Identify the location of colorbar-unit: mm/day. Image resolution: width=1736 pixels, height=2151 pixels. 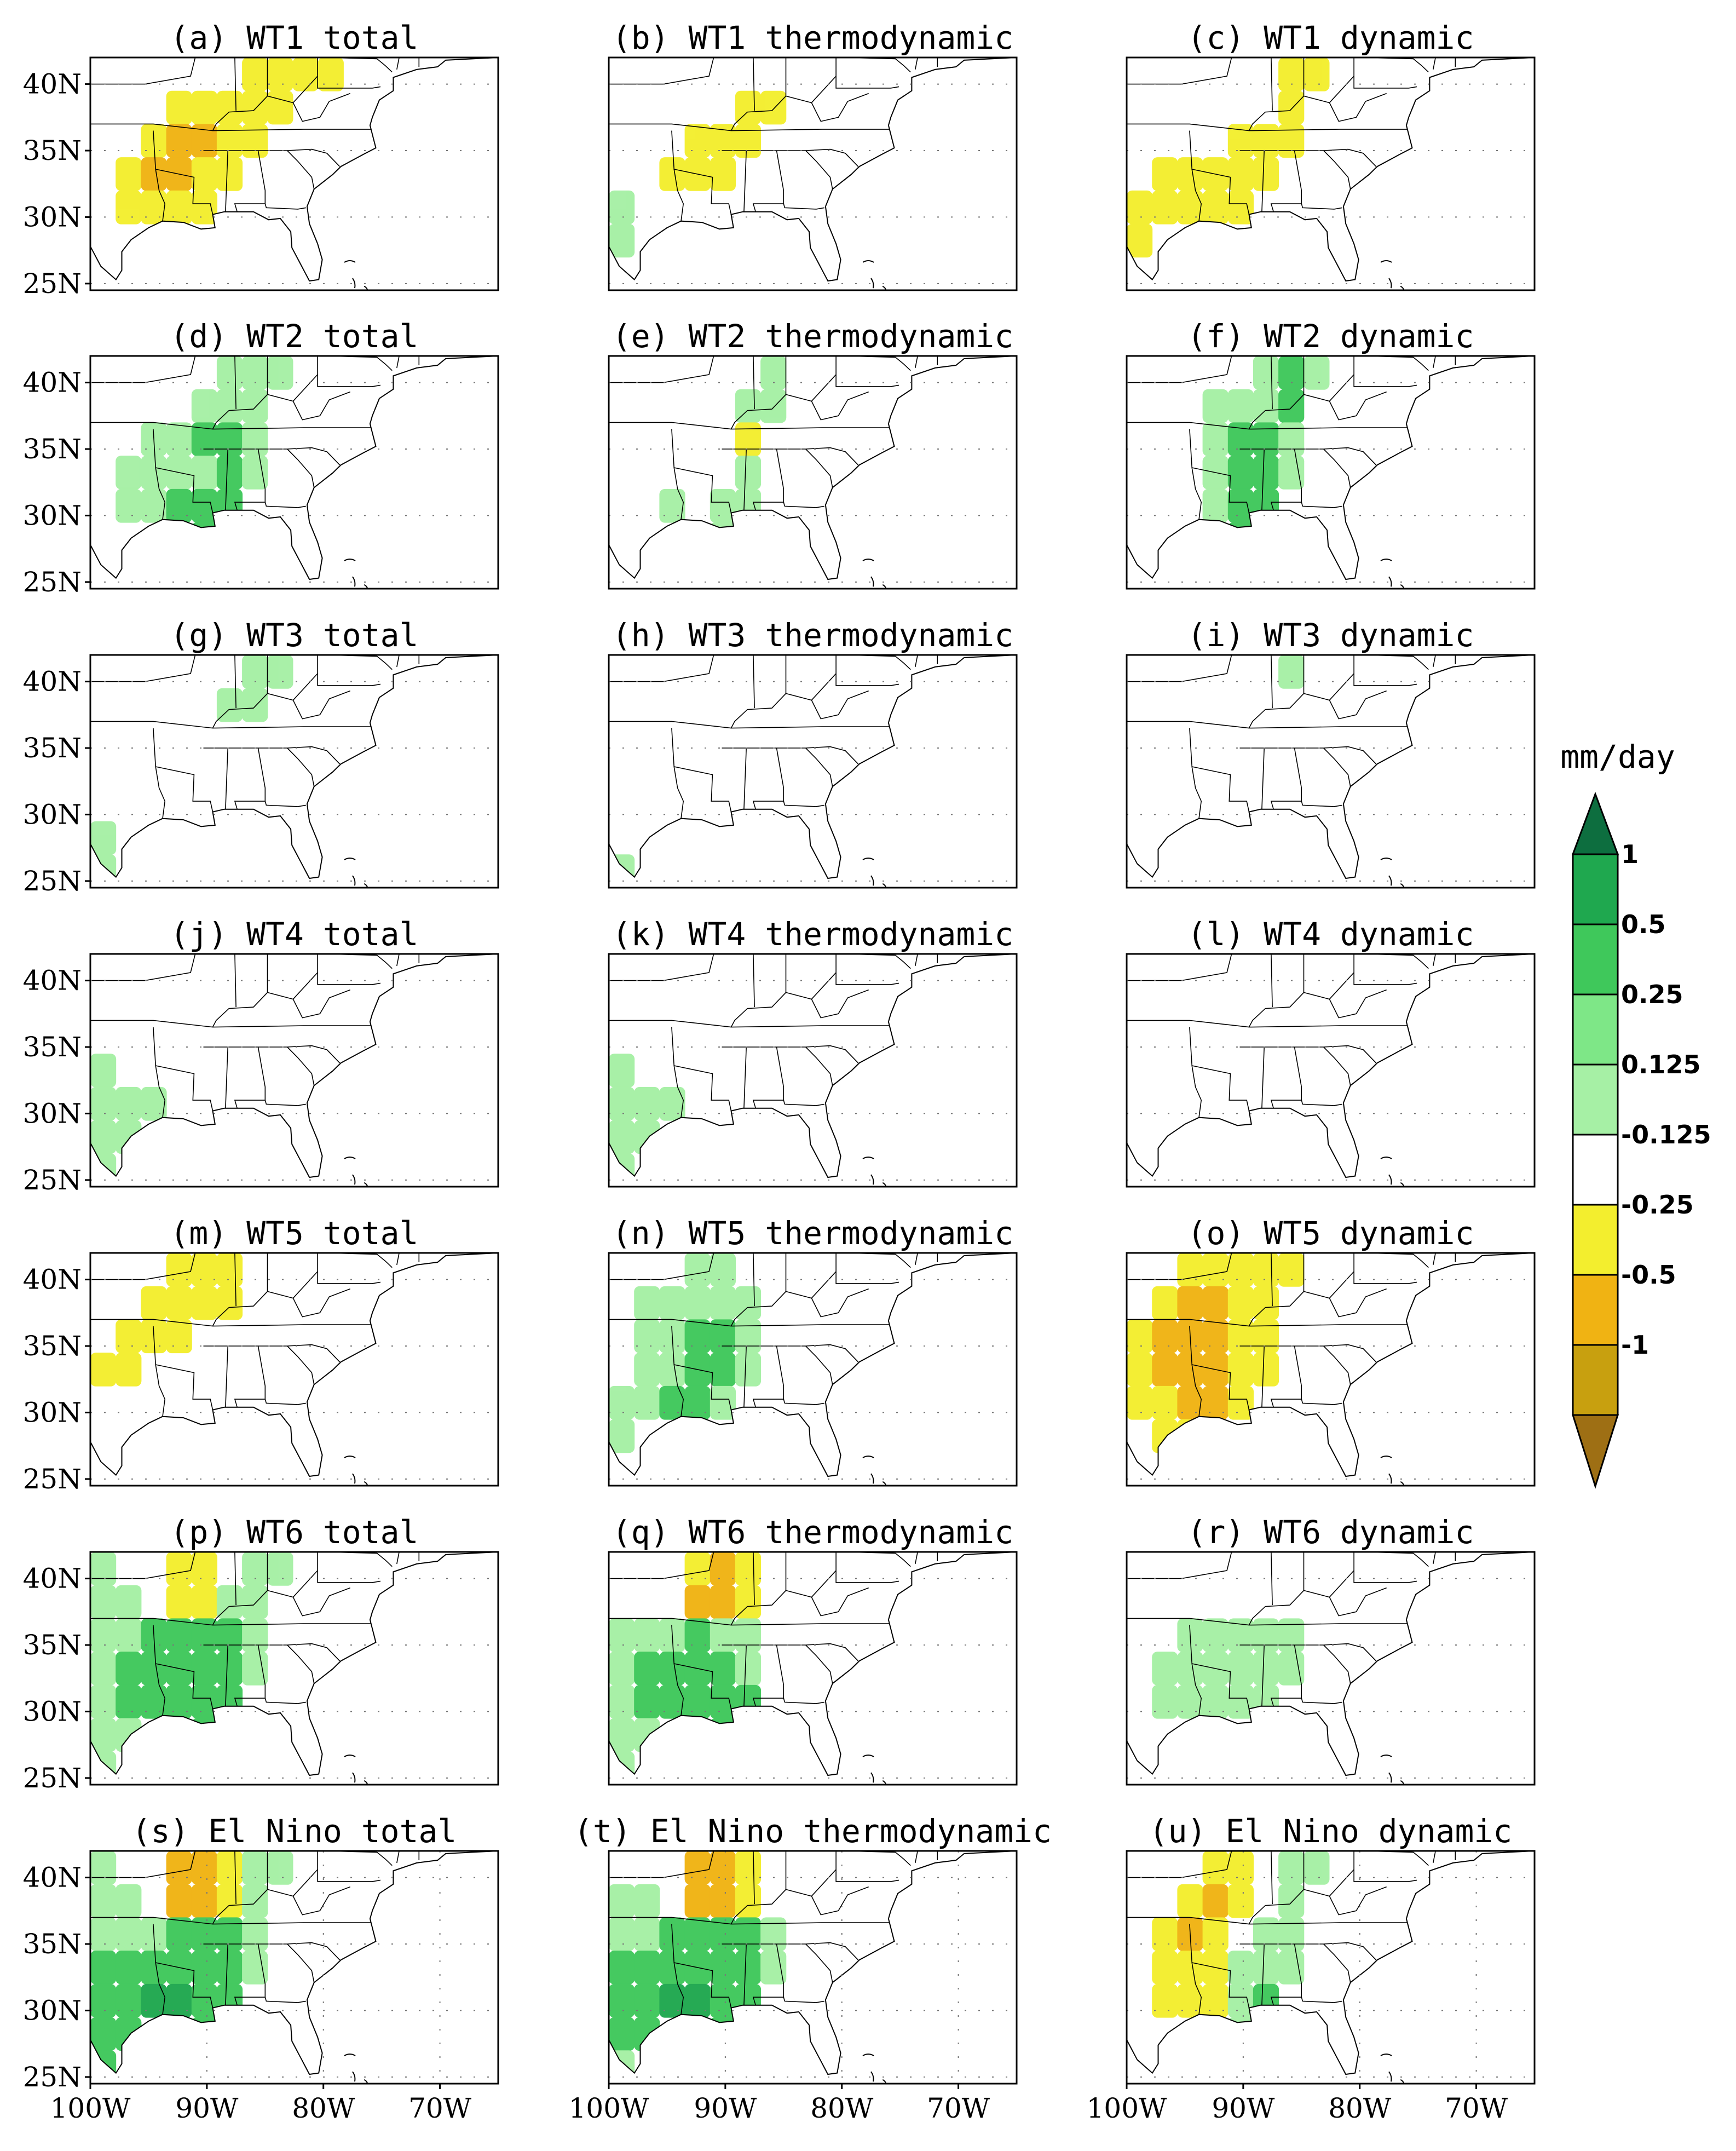
(1617, 756).